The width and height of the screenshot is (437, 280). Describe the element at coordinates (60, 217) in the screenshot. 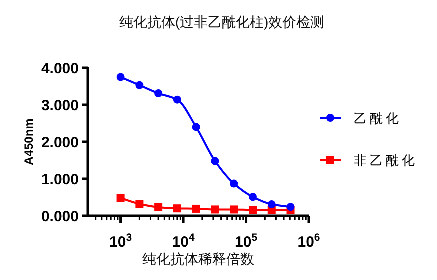

I see `y-tick-label: 0.000` at that location.